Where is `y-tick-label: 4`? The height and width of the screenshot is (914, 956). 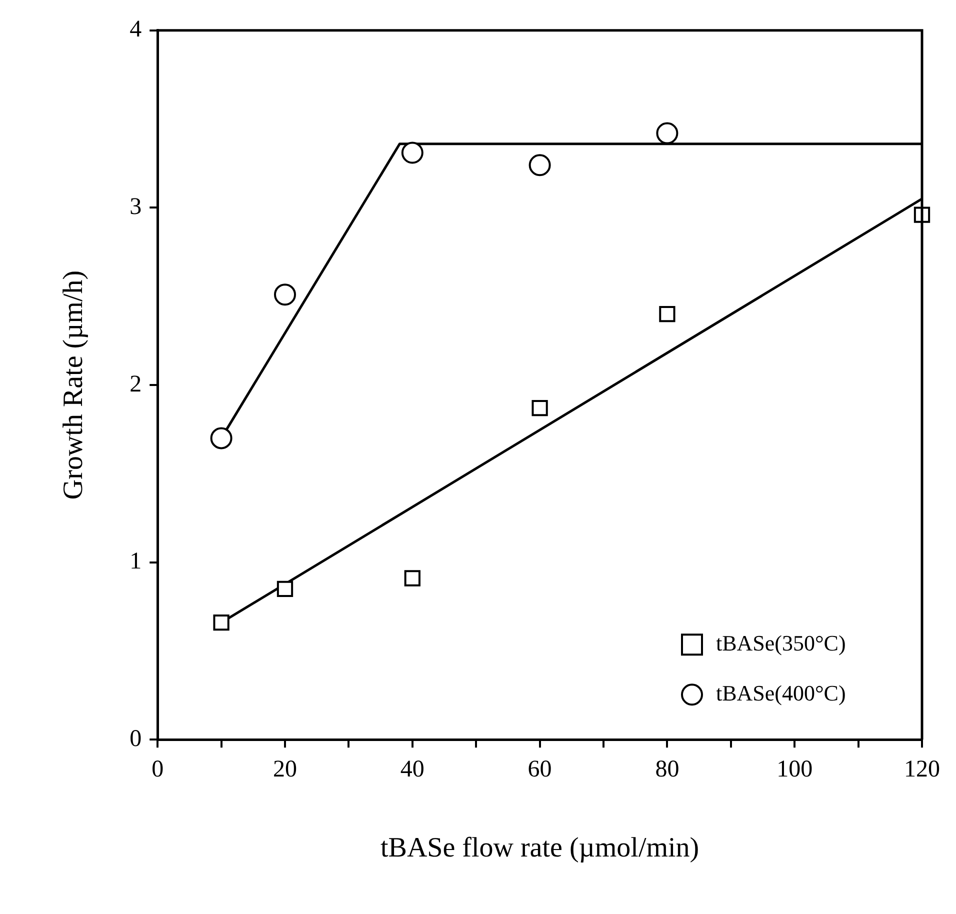
y-tick-label: 4 is located at coordinates (136, 29).